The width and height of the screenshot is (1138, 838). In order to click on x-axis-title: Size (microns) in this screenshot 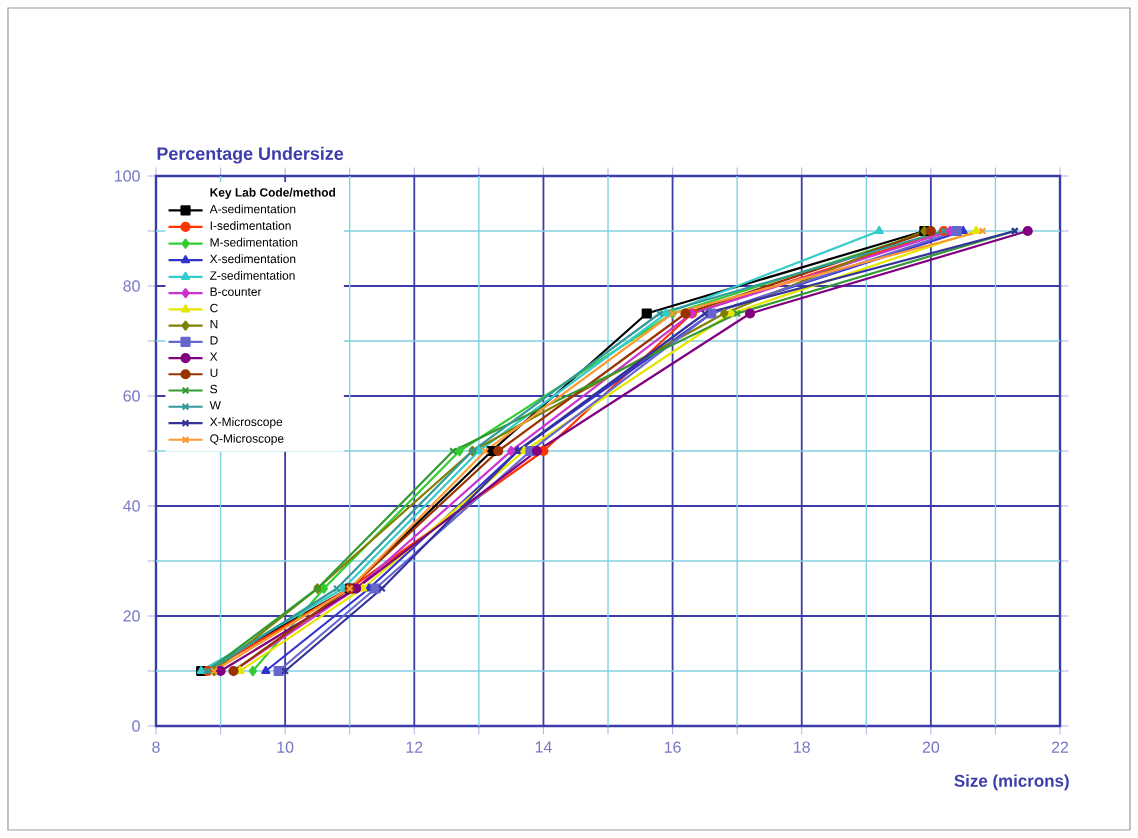, I will do `click(1011, 782)`.